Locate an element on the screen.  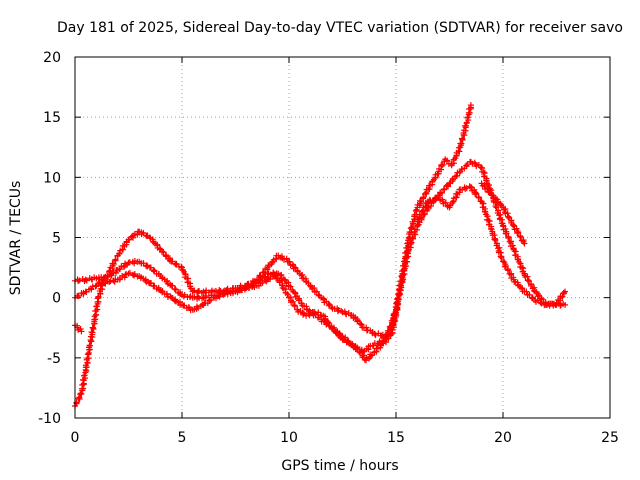
x-tick-label: 20 is located at coordinates (503, 438).